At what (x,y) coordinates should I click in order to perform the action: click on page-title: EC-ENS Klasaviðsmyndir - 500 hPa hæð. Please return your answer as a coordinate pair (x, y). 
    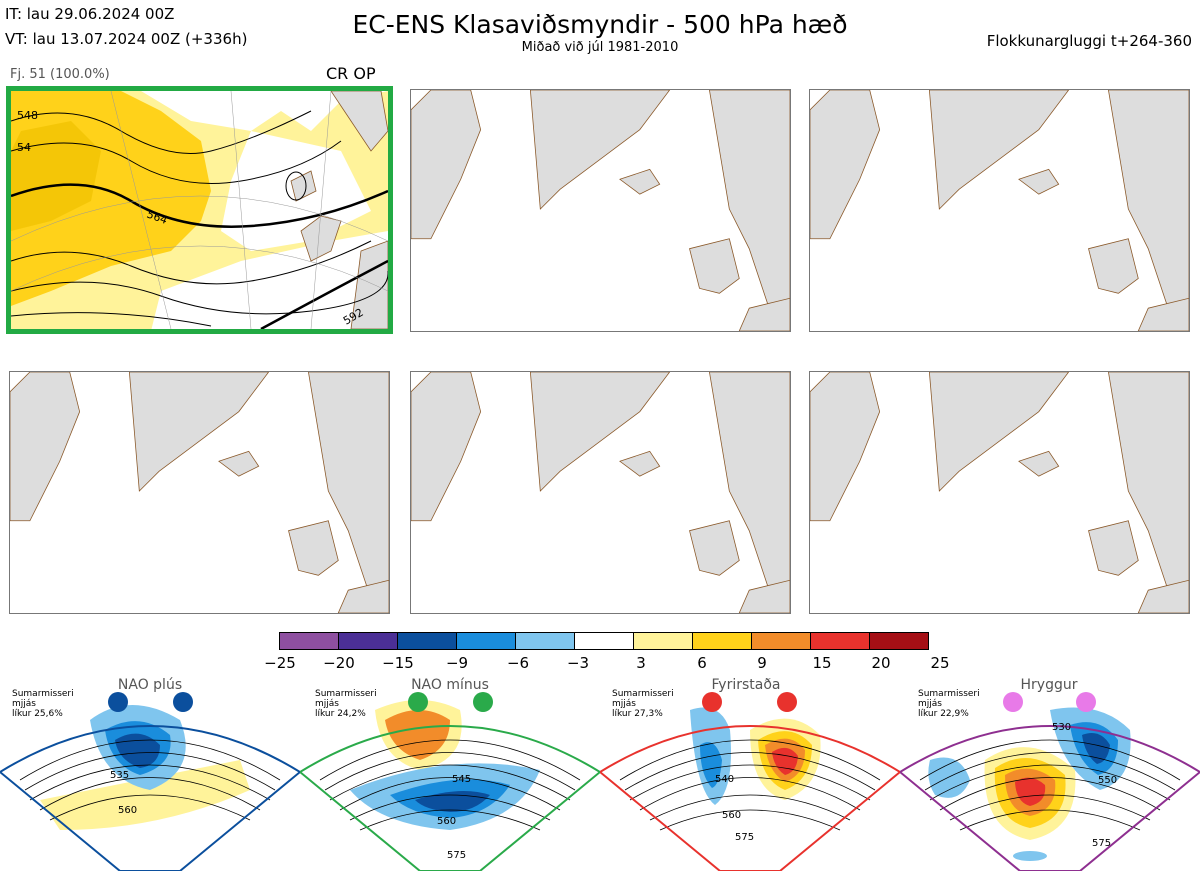
    Looking at the image, I should click on (600, 24).